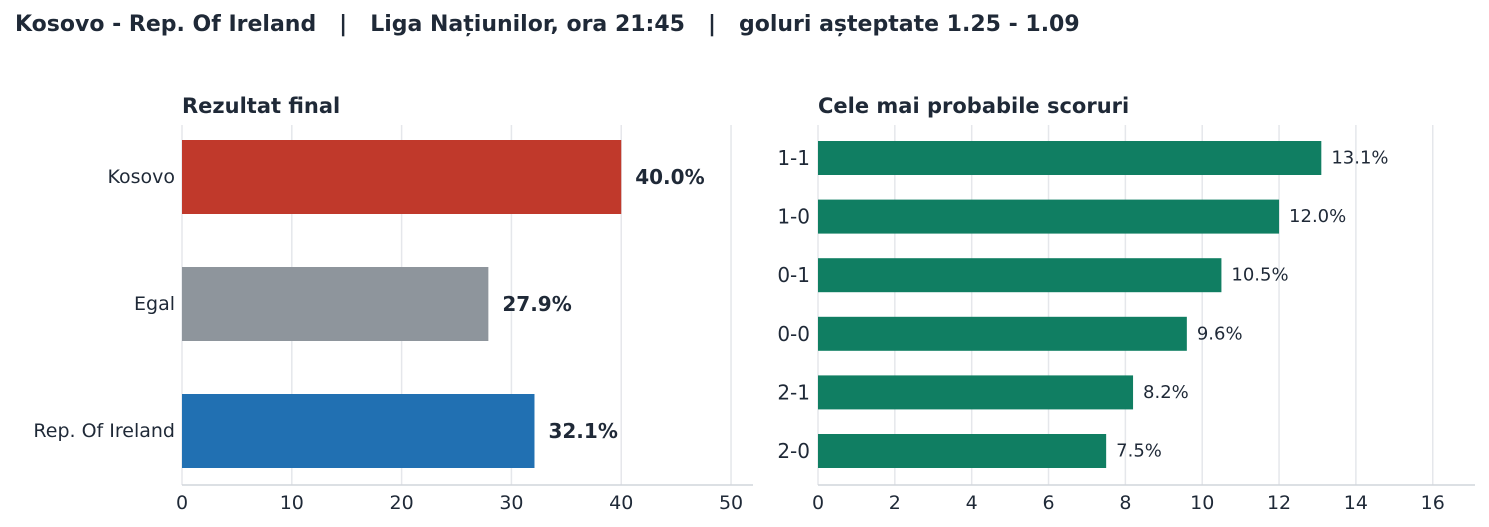 Image resolution: width=1489 pixels, height=527 pixels. What do you see at coordinates (1139, 451) in the screenshot?
I see `value-label: 7.5%` at bounding box center [1139, 451].